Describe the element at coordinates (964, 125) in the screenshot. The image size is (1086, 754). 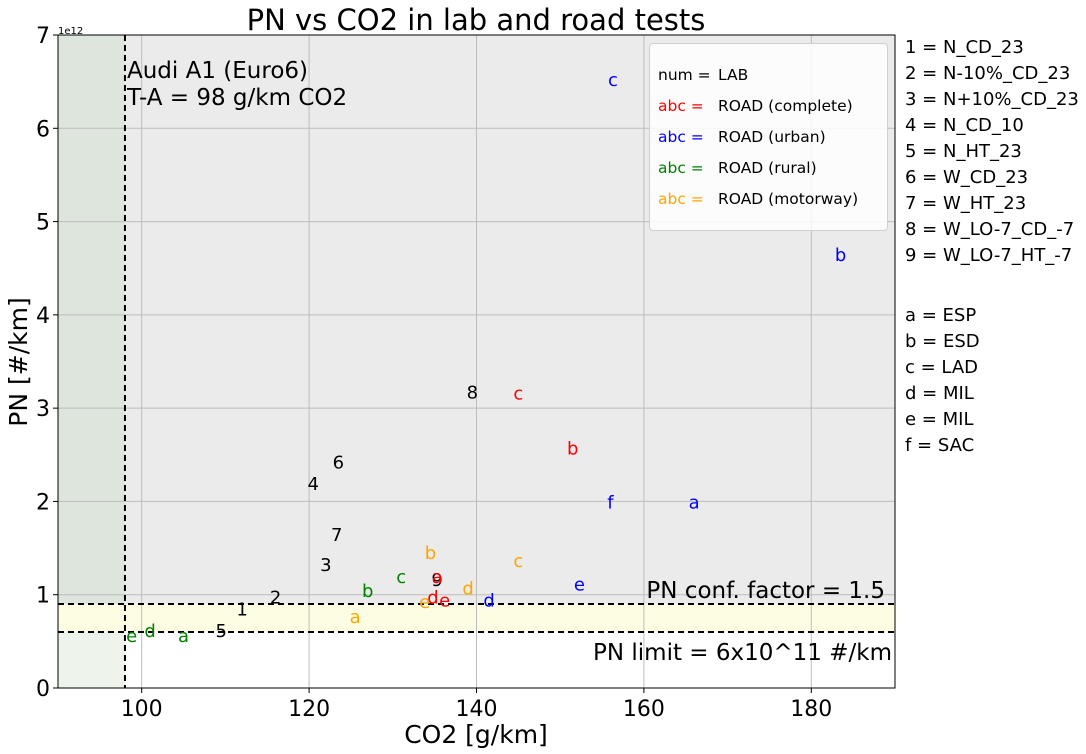
I see `test-code-4: 4 = N_CD_10` at that location.